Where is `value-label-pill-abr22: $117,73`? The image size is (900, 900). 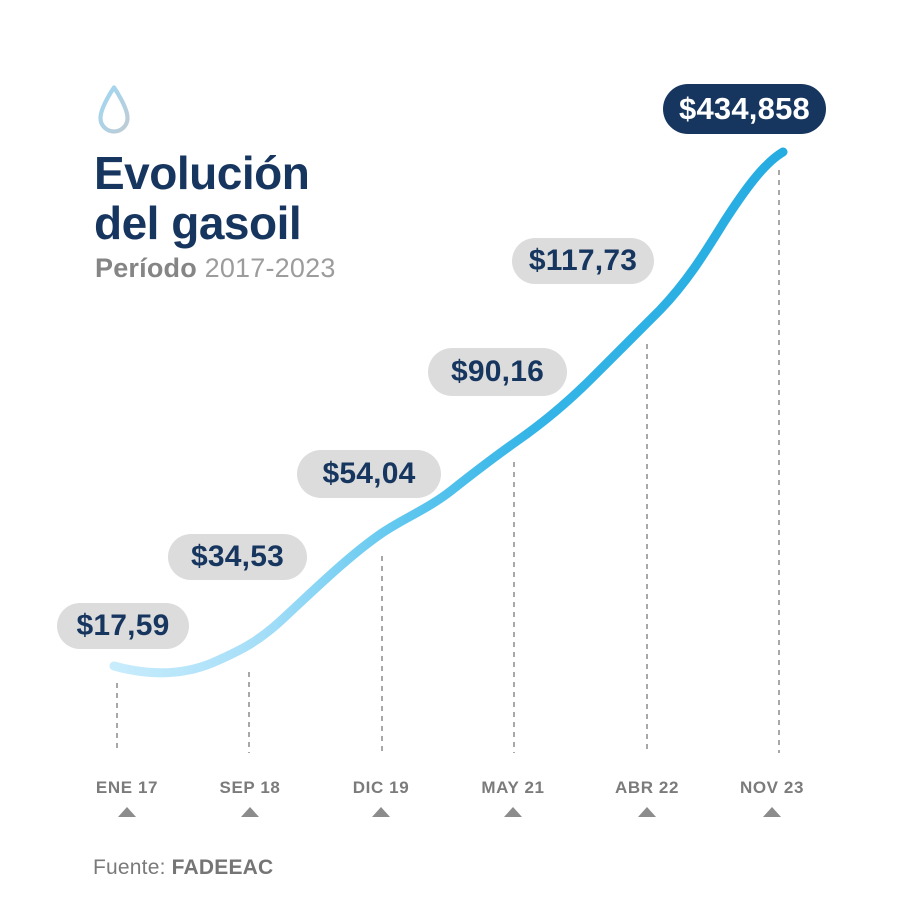
value-label-pill-abr22: $117,73 is located at coordinates (583, 261).